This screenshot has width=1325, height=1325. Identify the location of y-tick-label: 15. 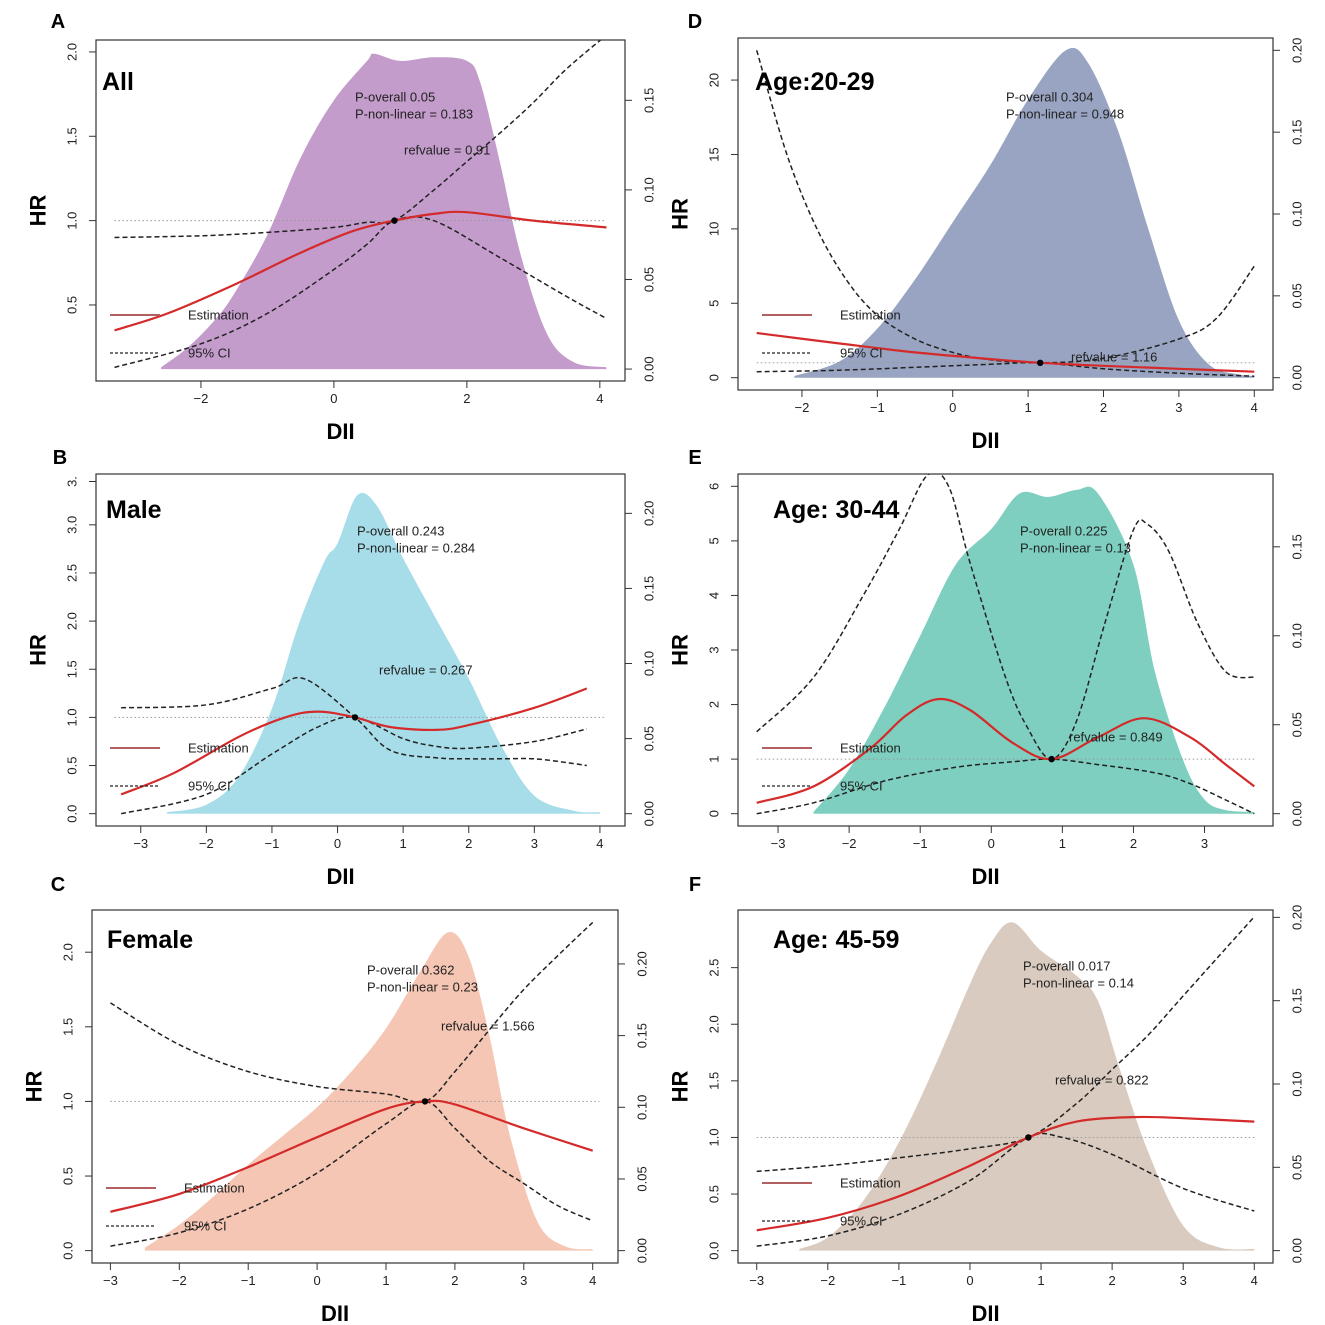
(714, 154).